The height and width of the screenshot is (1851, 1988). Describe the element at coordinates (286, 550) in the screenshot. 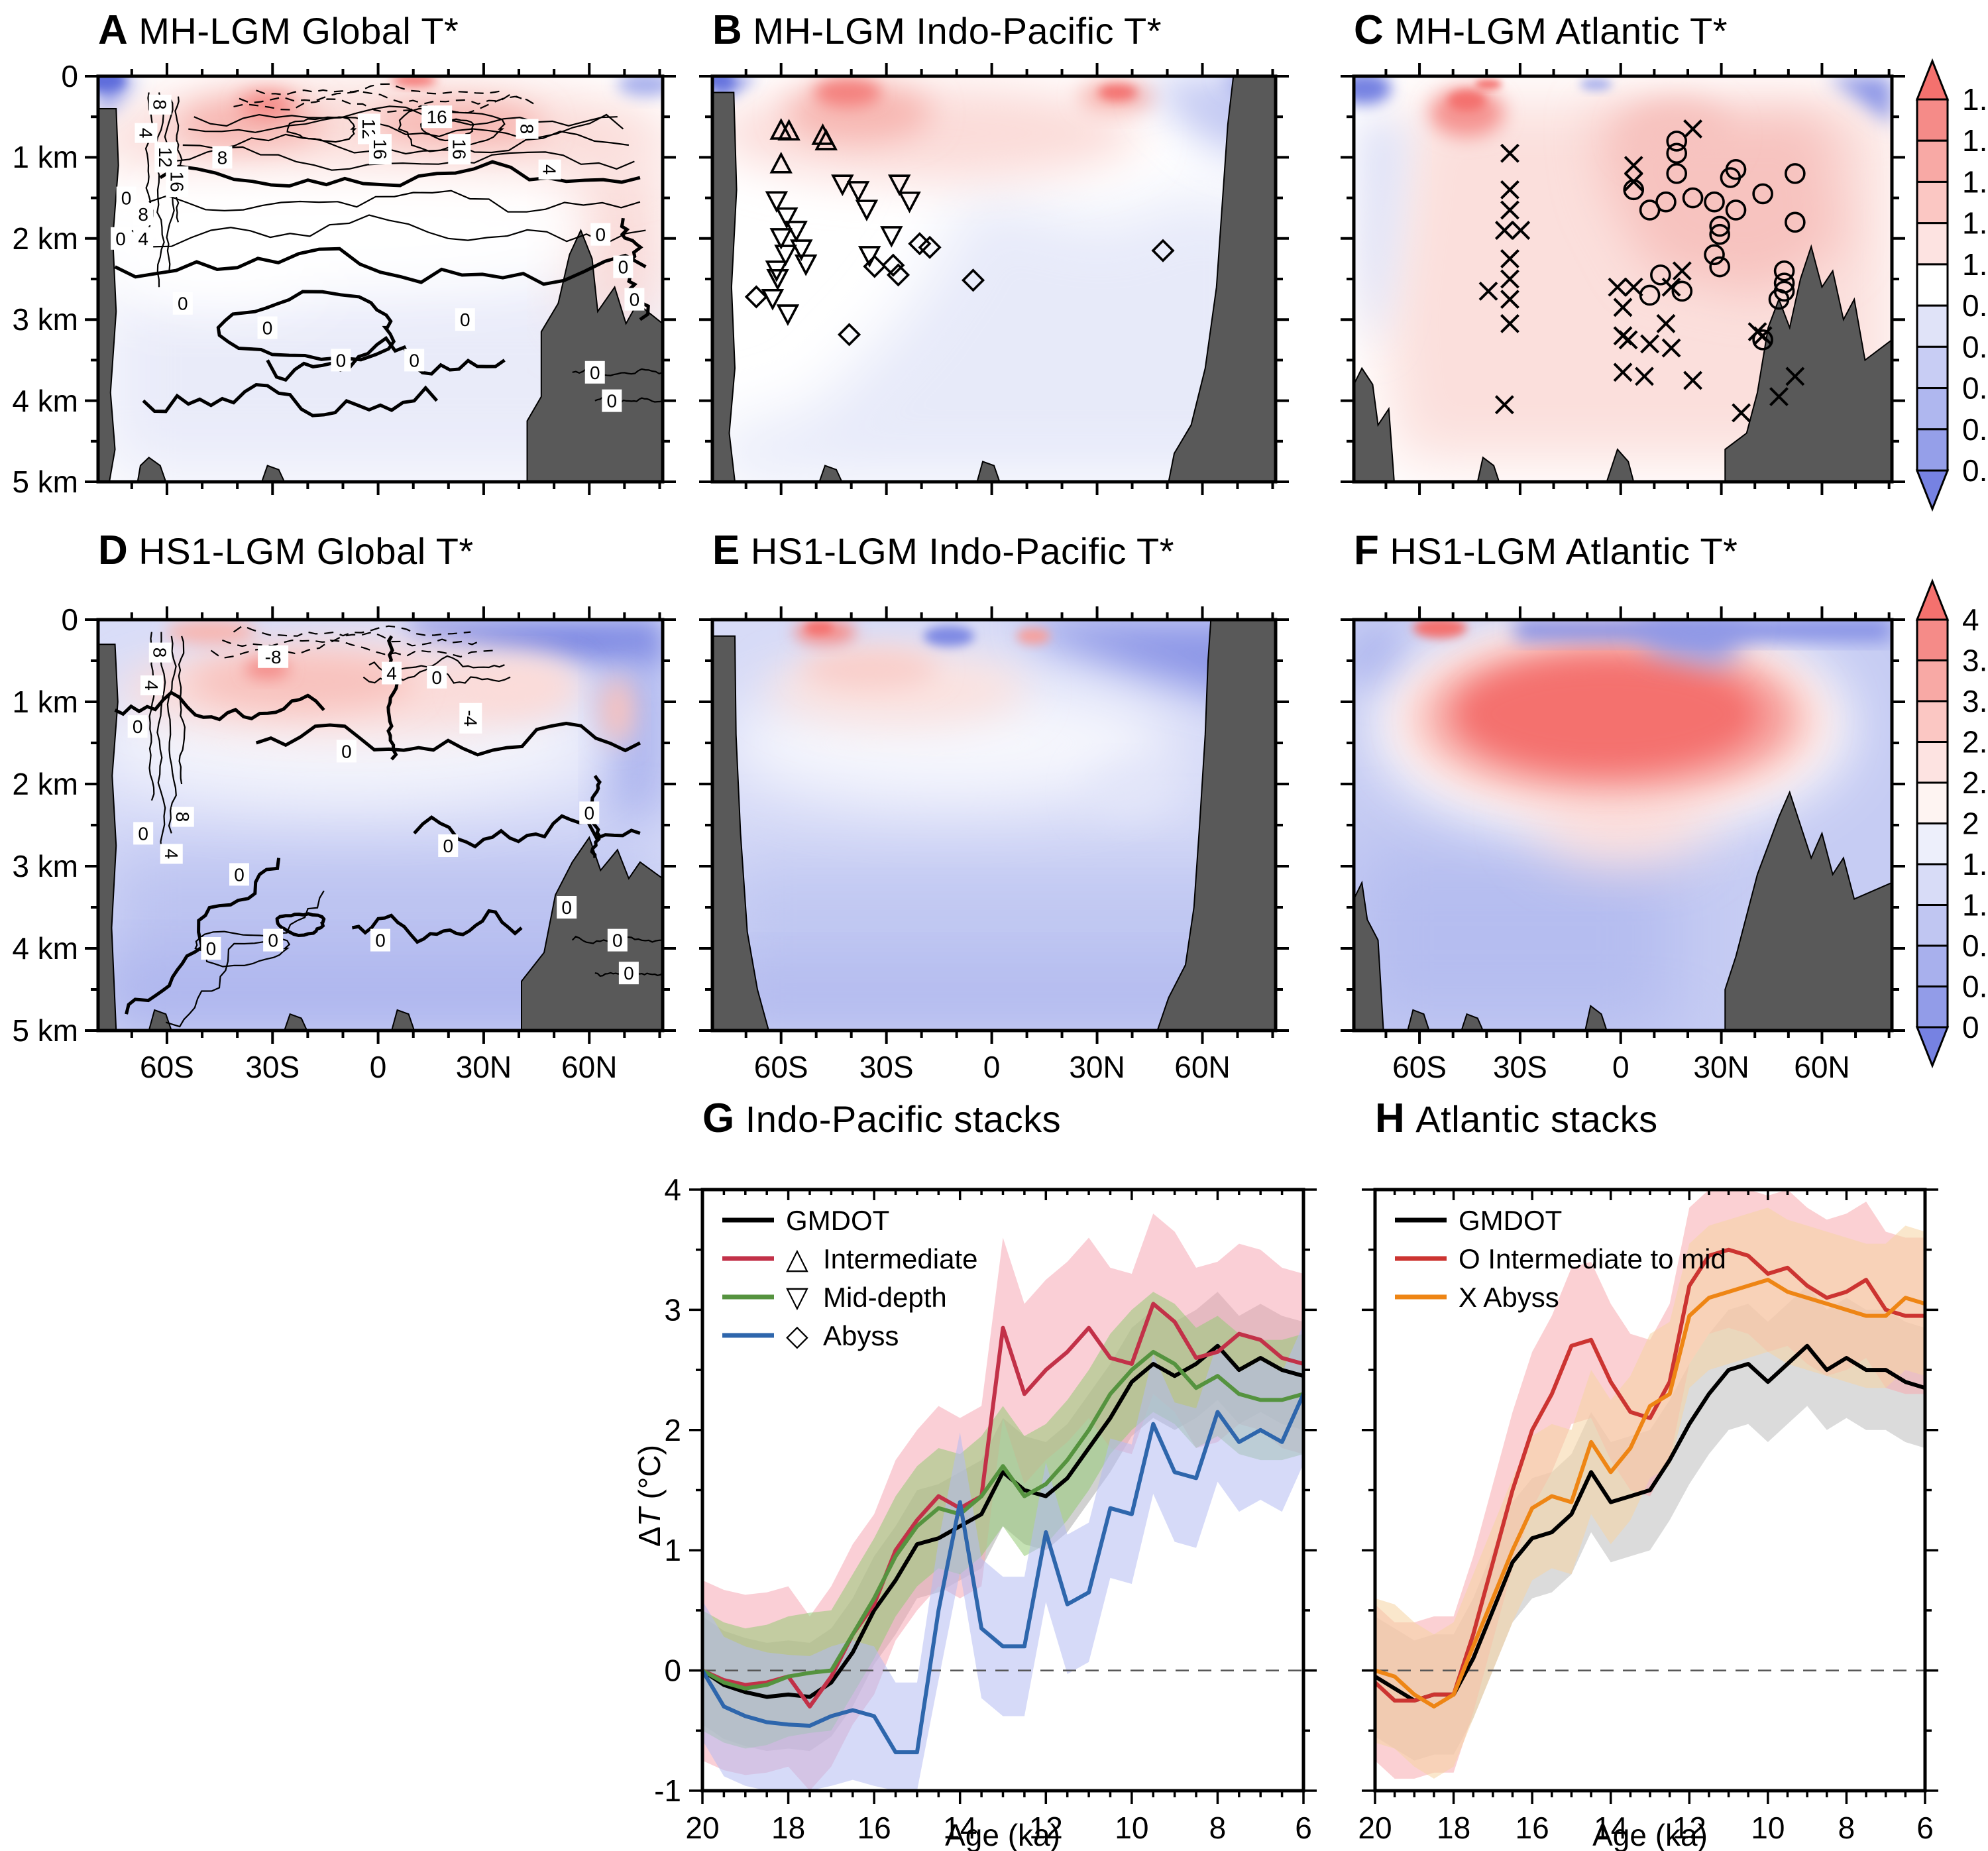

I see `panel-d-title: D HS1-LGM Global T*` at that location.